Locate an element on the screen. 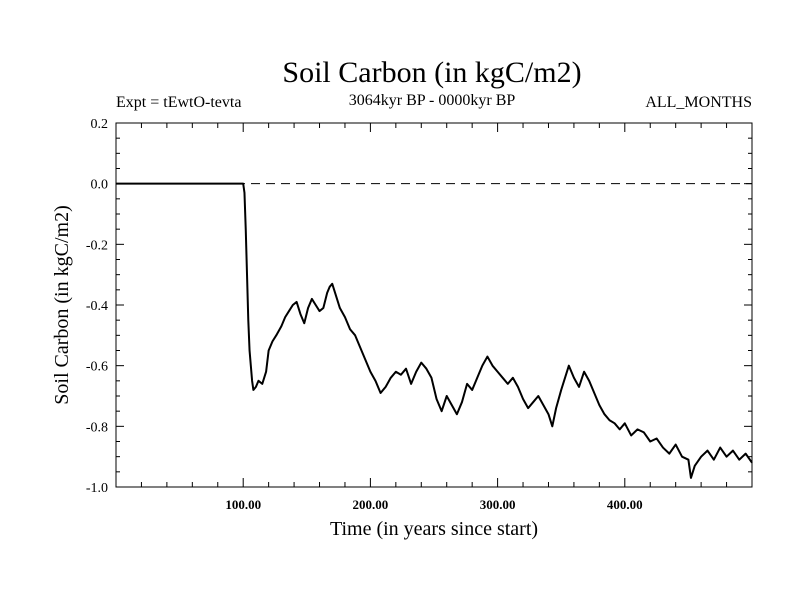 This screenshot has width=800, height=600. y-tick-label: 0.2 is located at coordinates (100, 124).